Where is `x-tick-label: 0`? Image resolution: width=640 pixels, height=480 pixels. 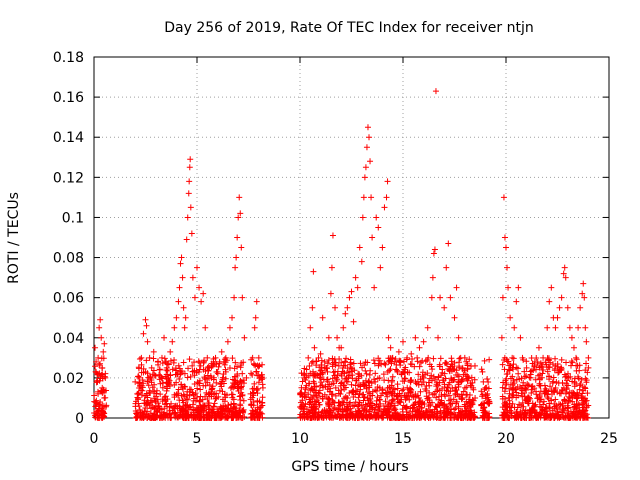
x-tick-label: 0 is located at coordinates (94, 439).